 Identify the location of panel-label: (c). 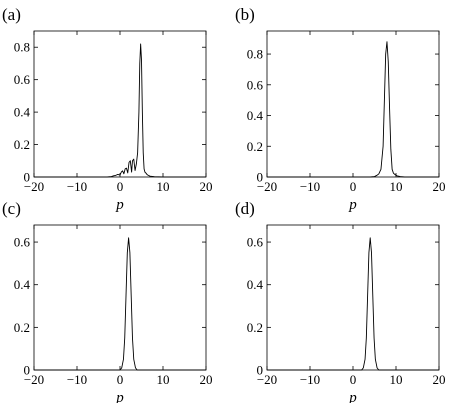
(11, 208).